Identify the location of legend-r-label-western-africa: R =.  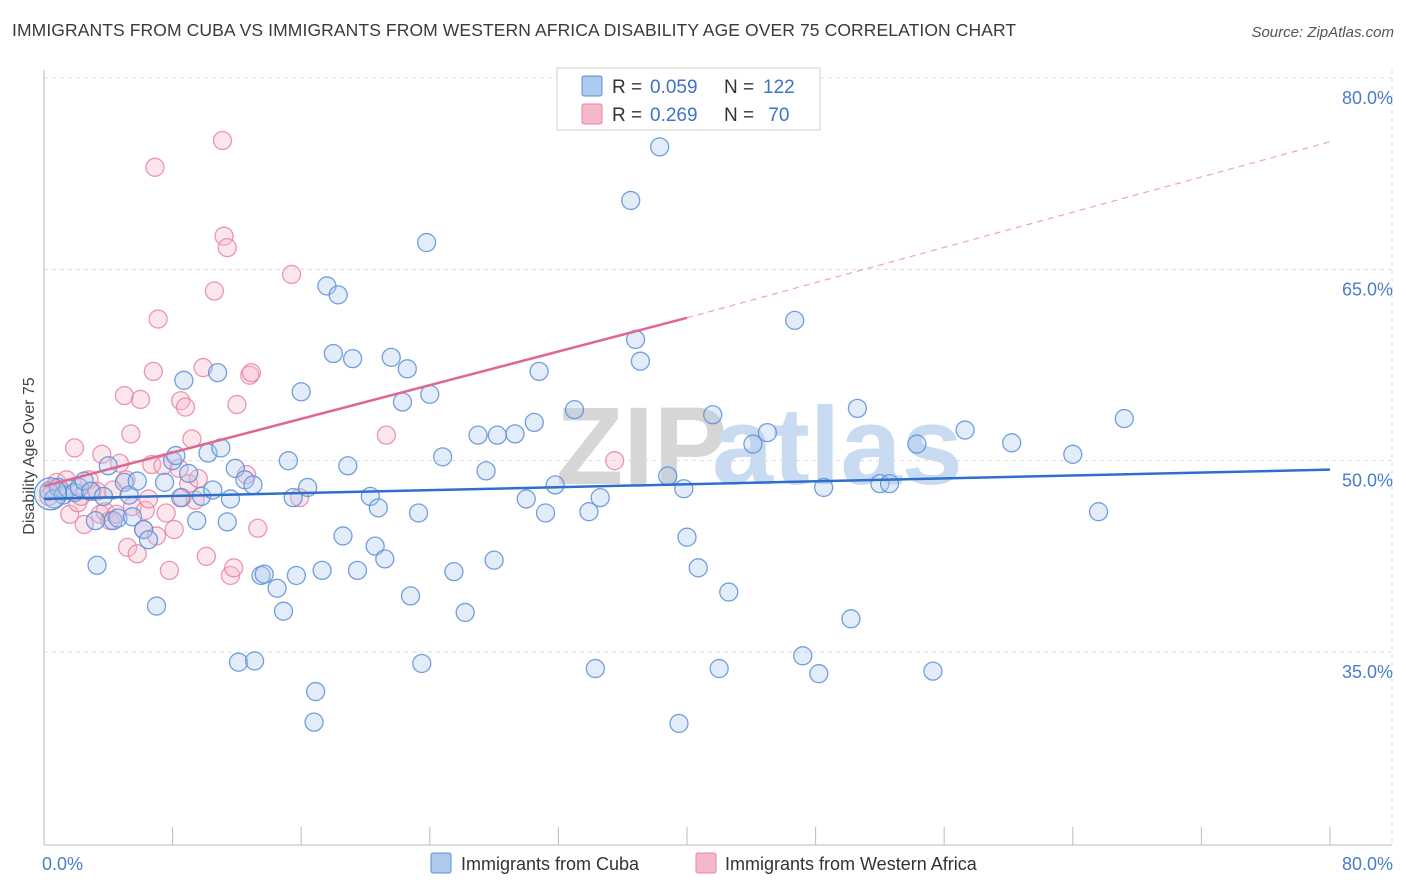
(627, 115).